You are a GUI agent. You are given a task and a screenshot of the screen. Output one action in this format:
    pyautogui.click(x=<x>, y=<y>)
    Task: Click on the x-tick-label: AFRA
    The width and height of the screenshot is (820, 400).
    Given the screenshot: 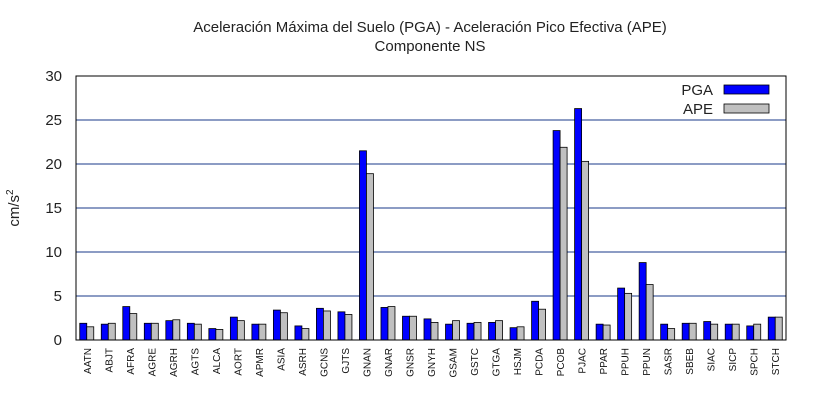 What is the action you would take?
    pyautogui.click(x=131, y=361)
    